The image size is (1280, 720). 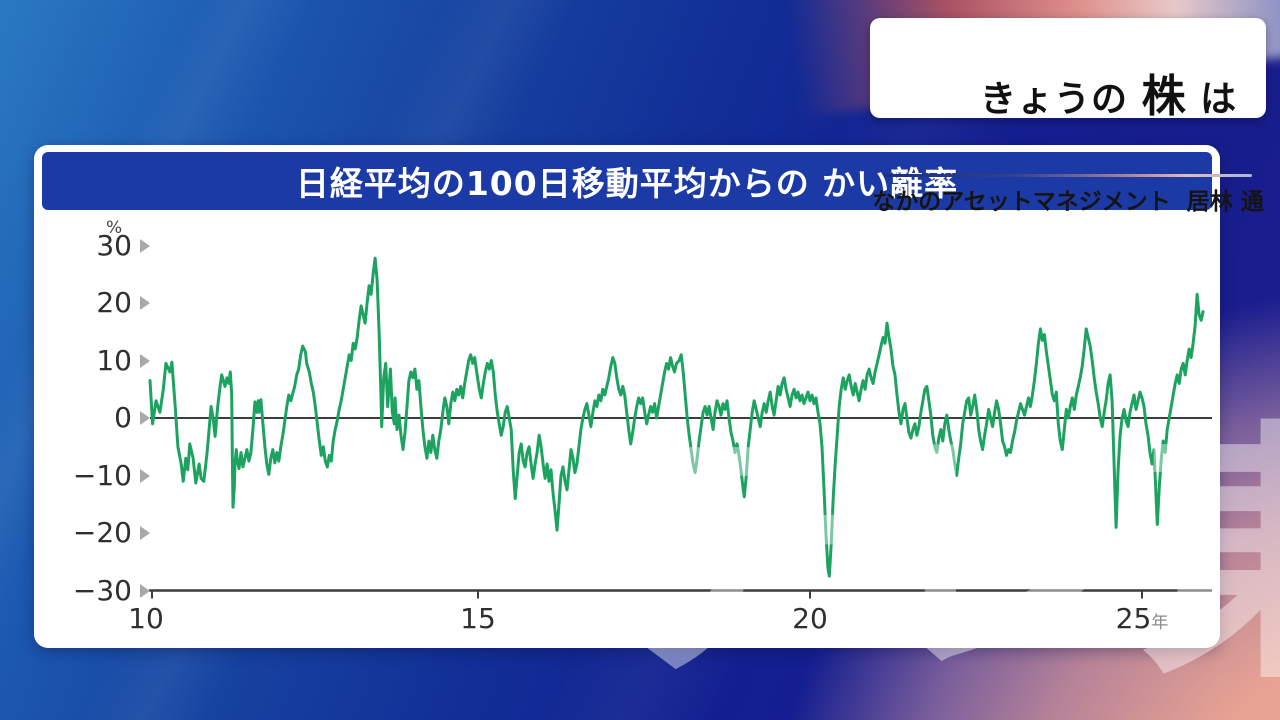 I want to click on program-title-emphasis: 株, so click(x=1164, y=96).